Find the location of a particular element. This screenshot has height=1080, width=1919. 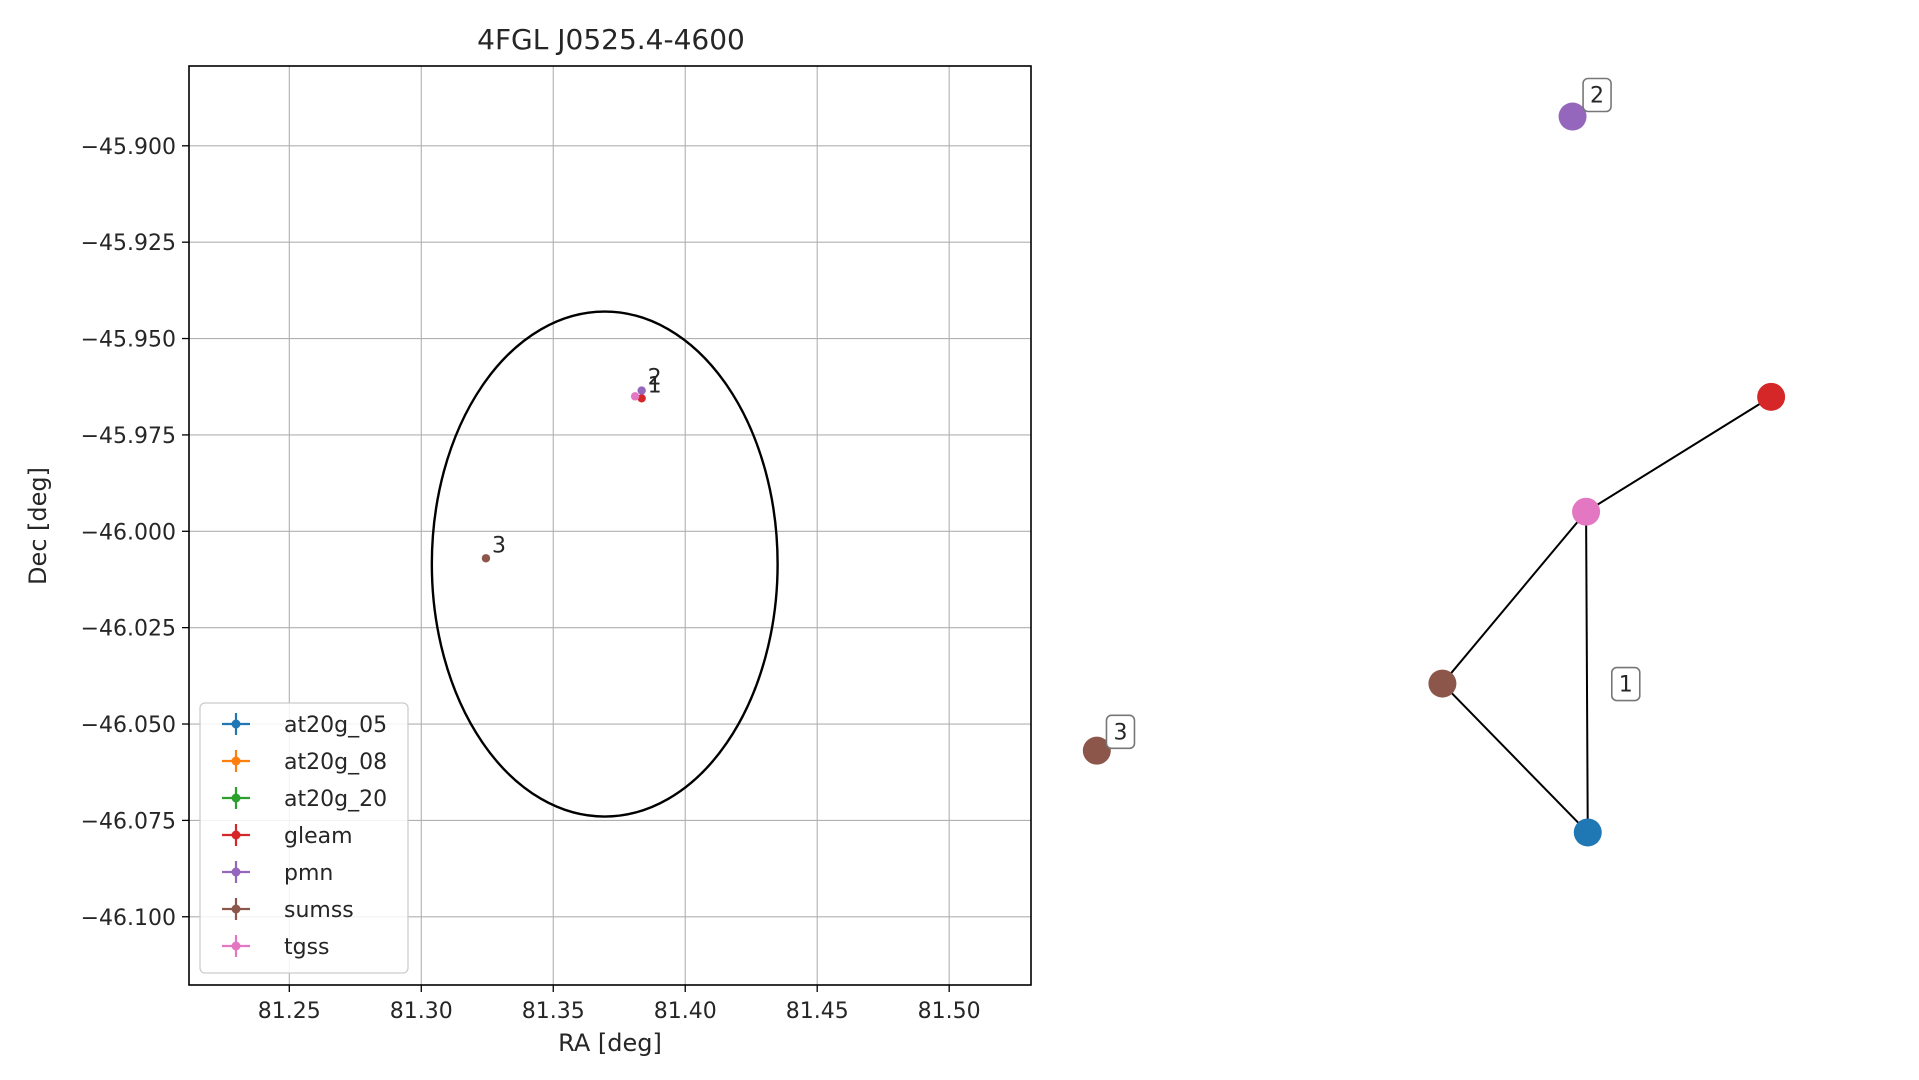

y-axis-label: Dec [deg] is located at coordinates (38, 526).